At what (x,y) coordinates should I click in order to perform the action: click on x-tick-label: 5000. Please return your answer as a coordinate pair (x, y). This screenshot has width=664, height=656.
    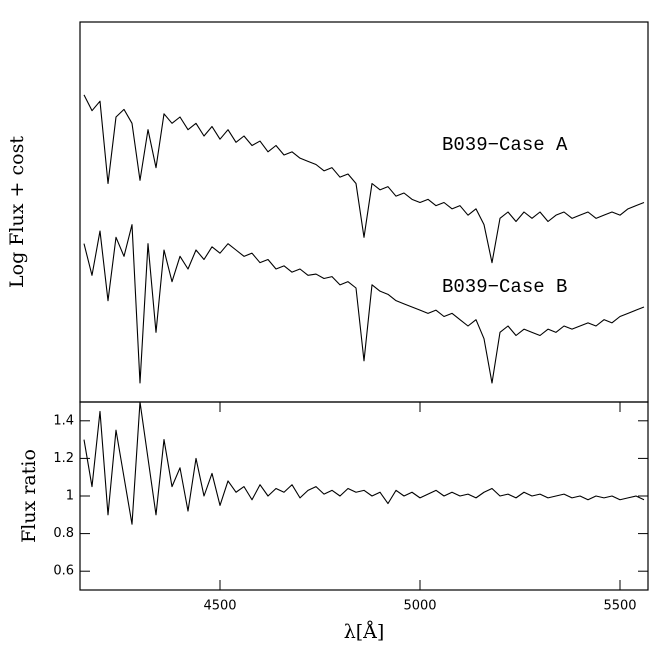
    Looking at the image, I should click on (419, 606).